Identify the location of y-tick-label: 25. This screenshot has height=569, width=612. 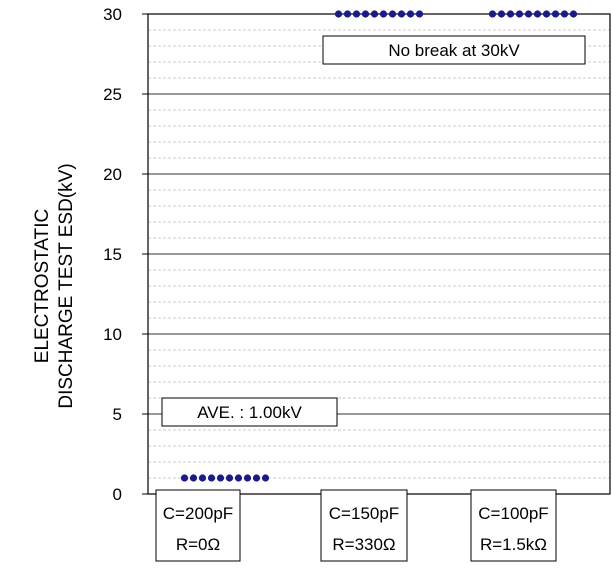
(112, 94).